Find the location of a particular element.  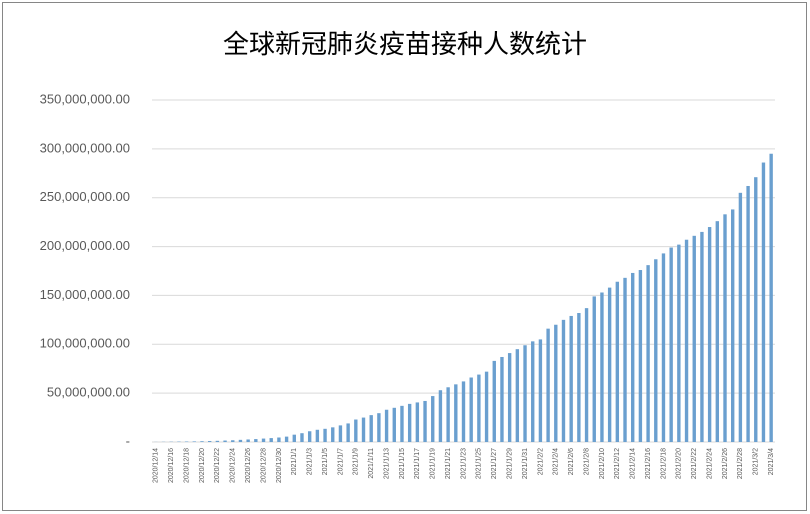

x-tick-label: 2021/1/19 is located at coordinates (433, 463).